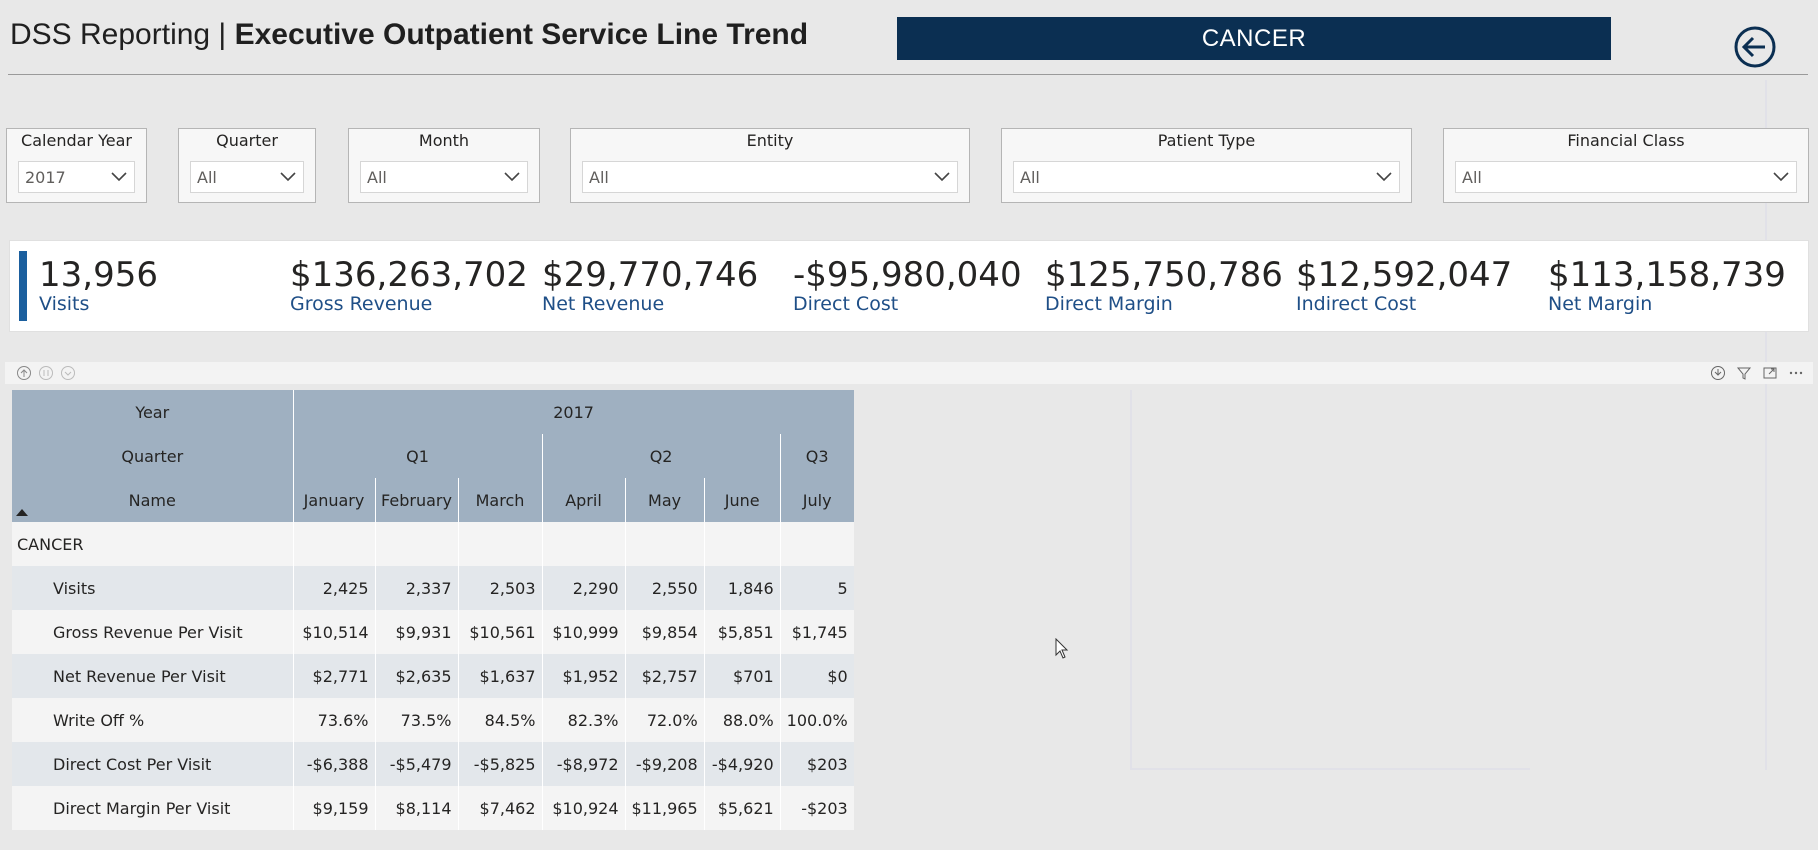 This screenshot has width=1818, height=850. I want to click on column-header-month: June, so click(742, 500).